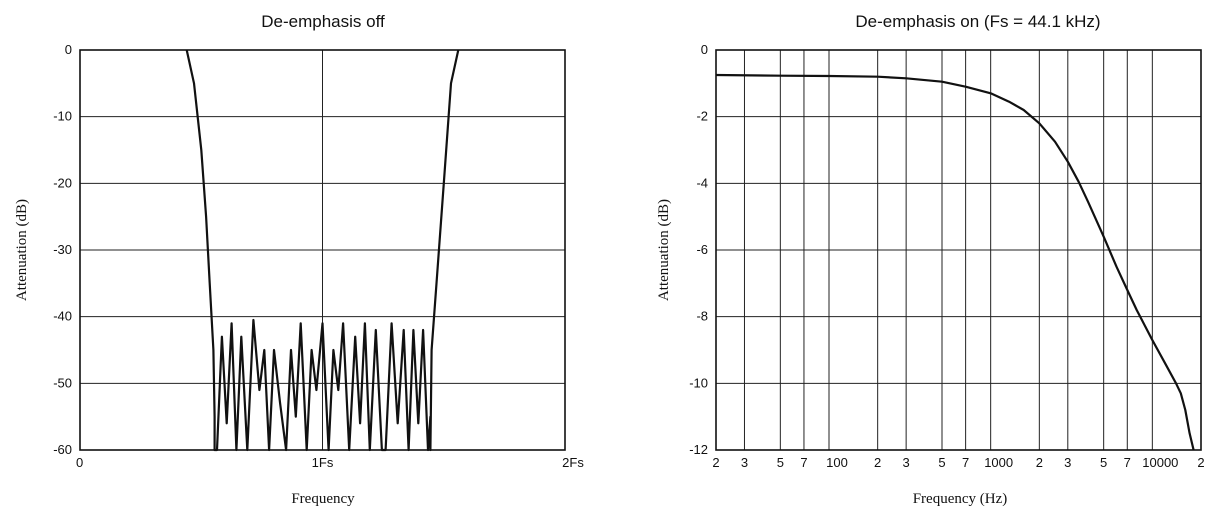 The width and height of the screenshot is (1215, 520). What do you see at coordinates (323, 21) in the screenshot?
I see `chart-title: De-emphasis off` at bounding box center [323, 21].